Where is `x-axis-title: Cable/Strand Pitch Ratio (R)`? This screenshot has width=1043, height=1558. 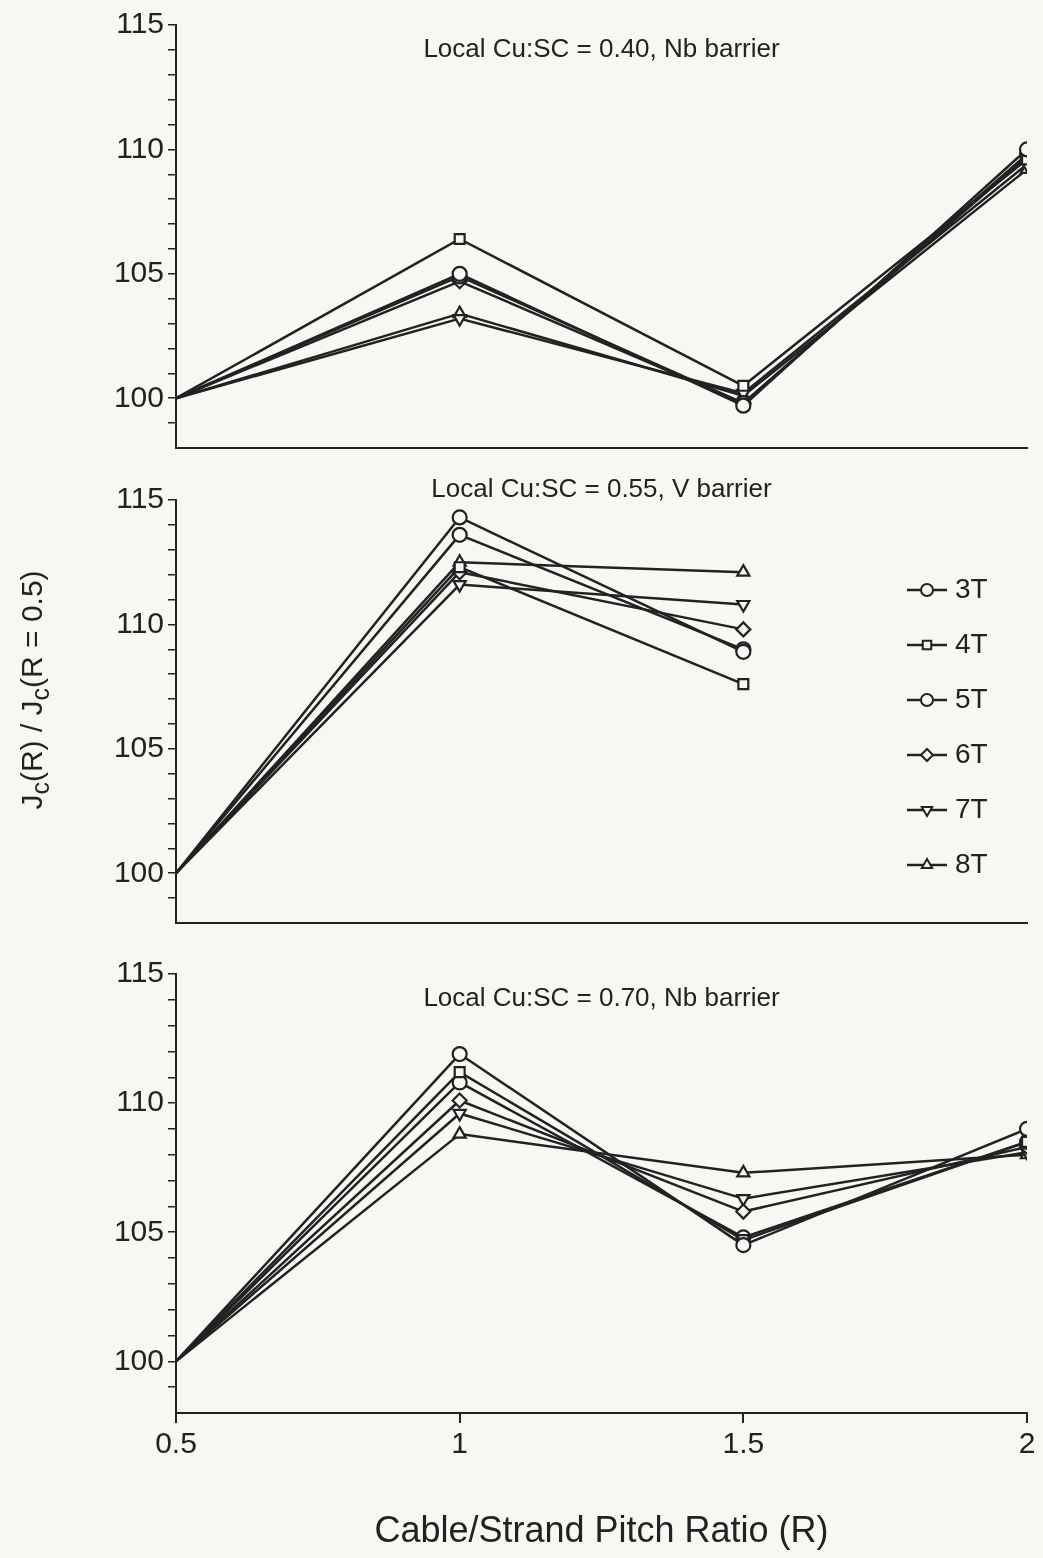 x-axis-title: Cable/Strand Pitch Ratio (R) is located at coordinates (601, 1530).